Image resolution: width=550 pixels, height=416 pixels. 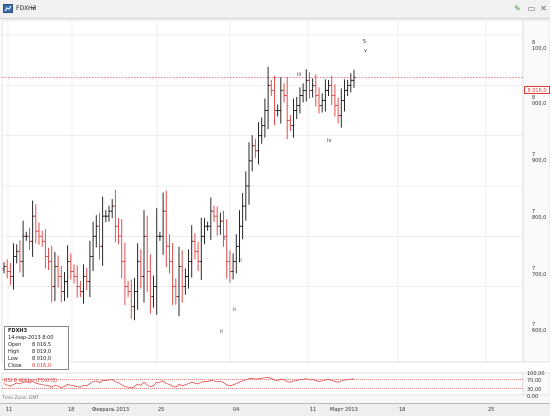 I want to click on rsi-line, so click(x=179, y=383).